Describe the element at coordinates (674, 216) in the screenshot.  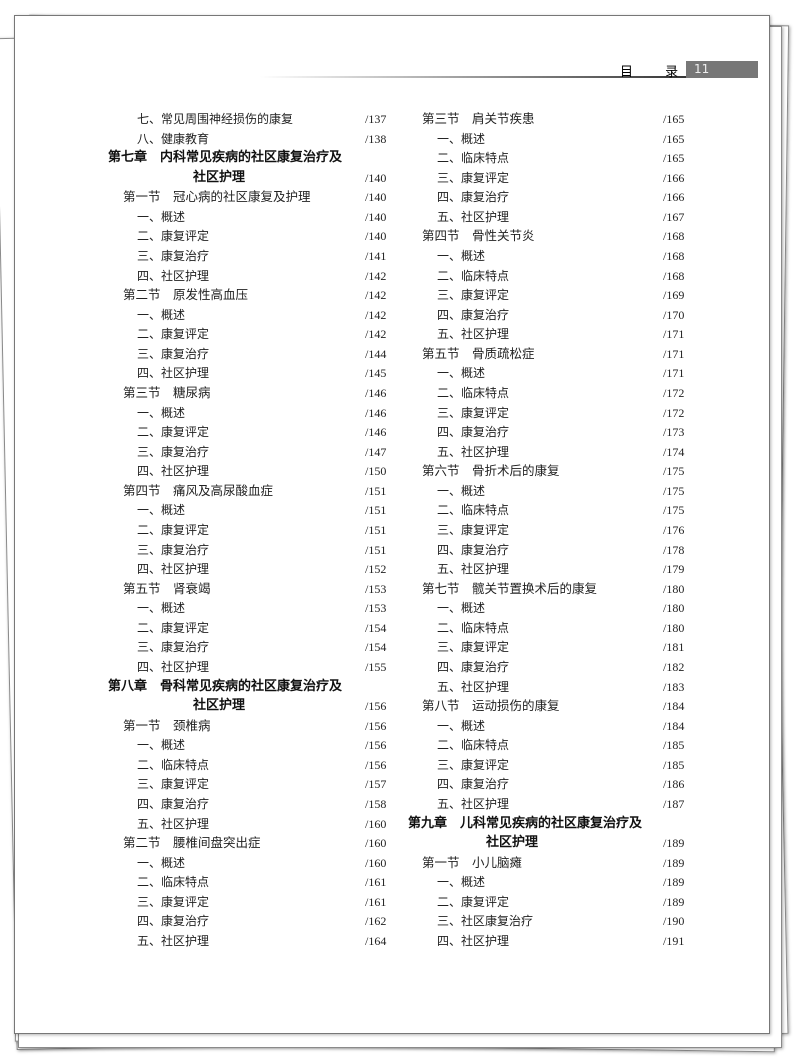
I see `toc-page-number: /167` at that location.